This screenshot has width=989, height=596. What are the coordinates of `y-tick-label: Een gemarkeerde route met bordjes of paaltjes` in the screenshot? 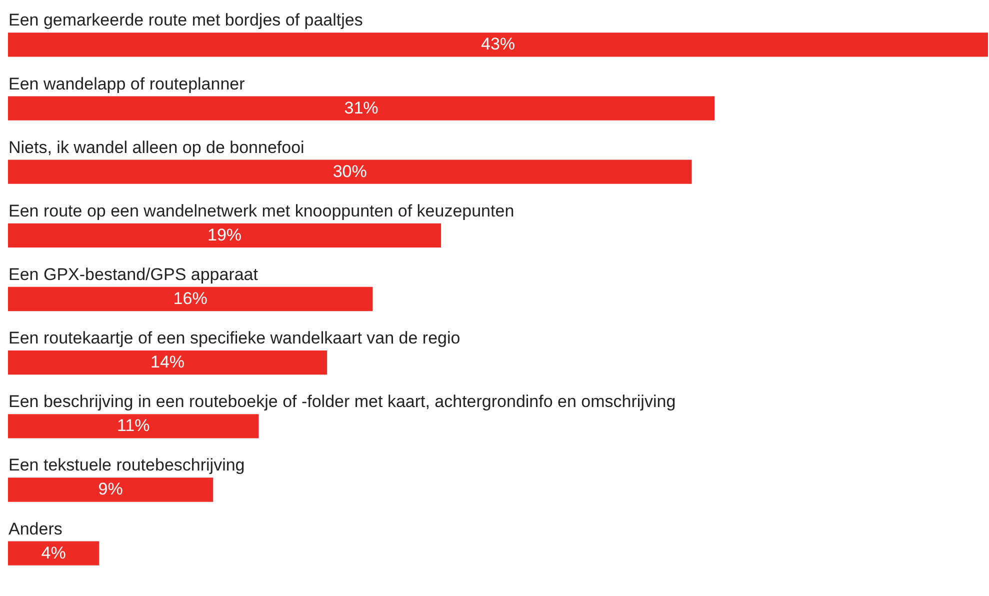 It's located at (185, 20).